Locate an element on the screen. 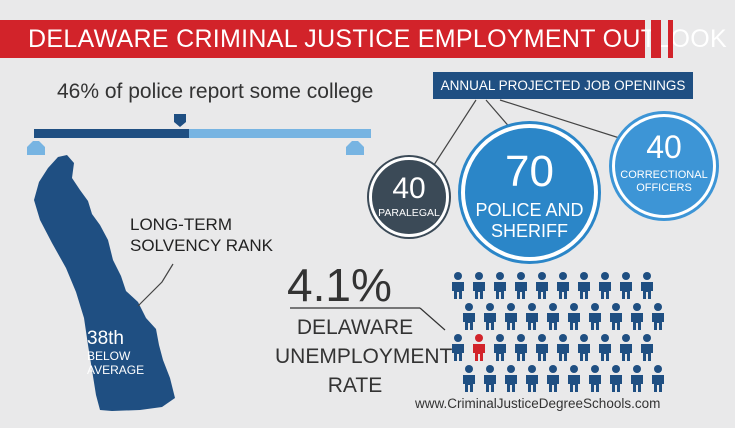 This screenshot has height=428, width=735. unemployment-label-line3: RATE is located at coordinates (355, 385).